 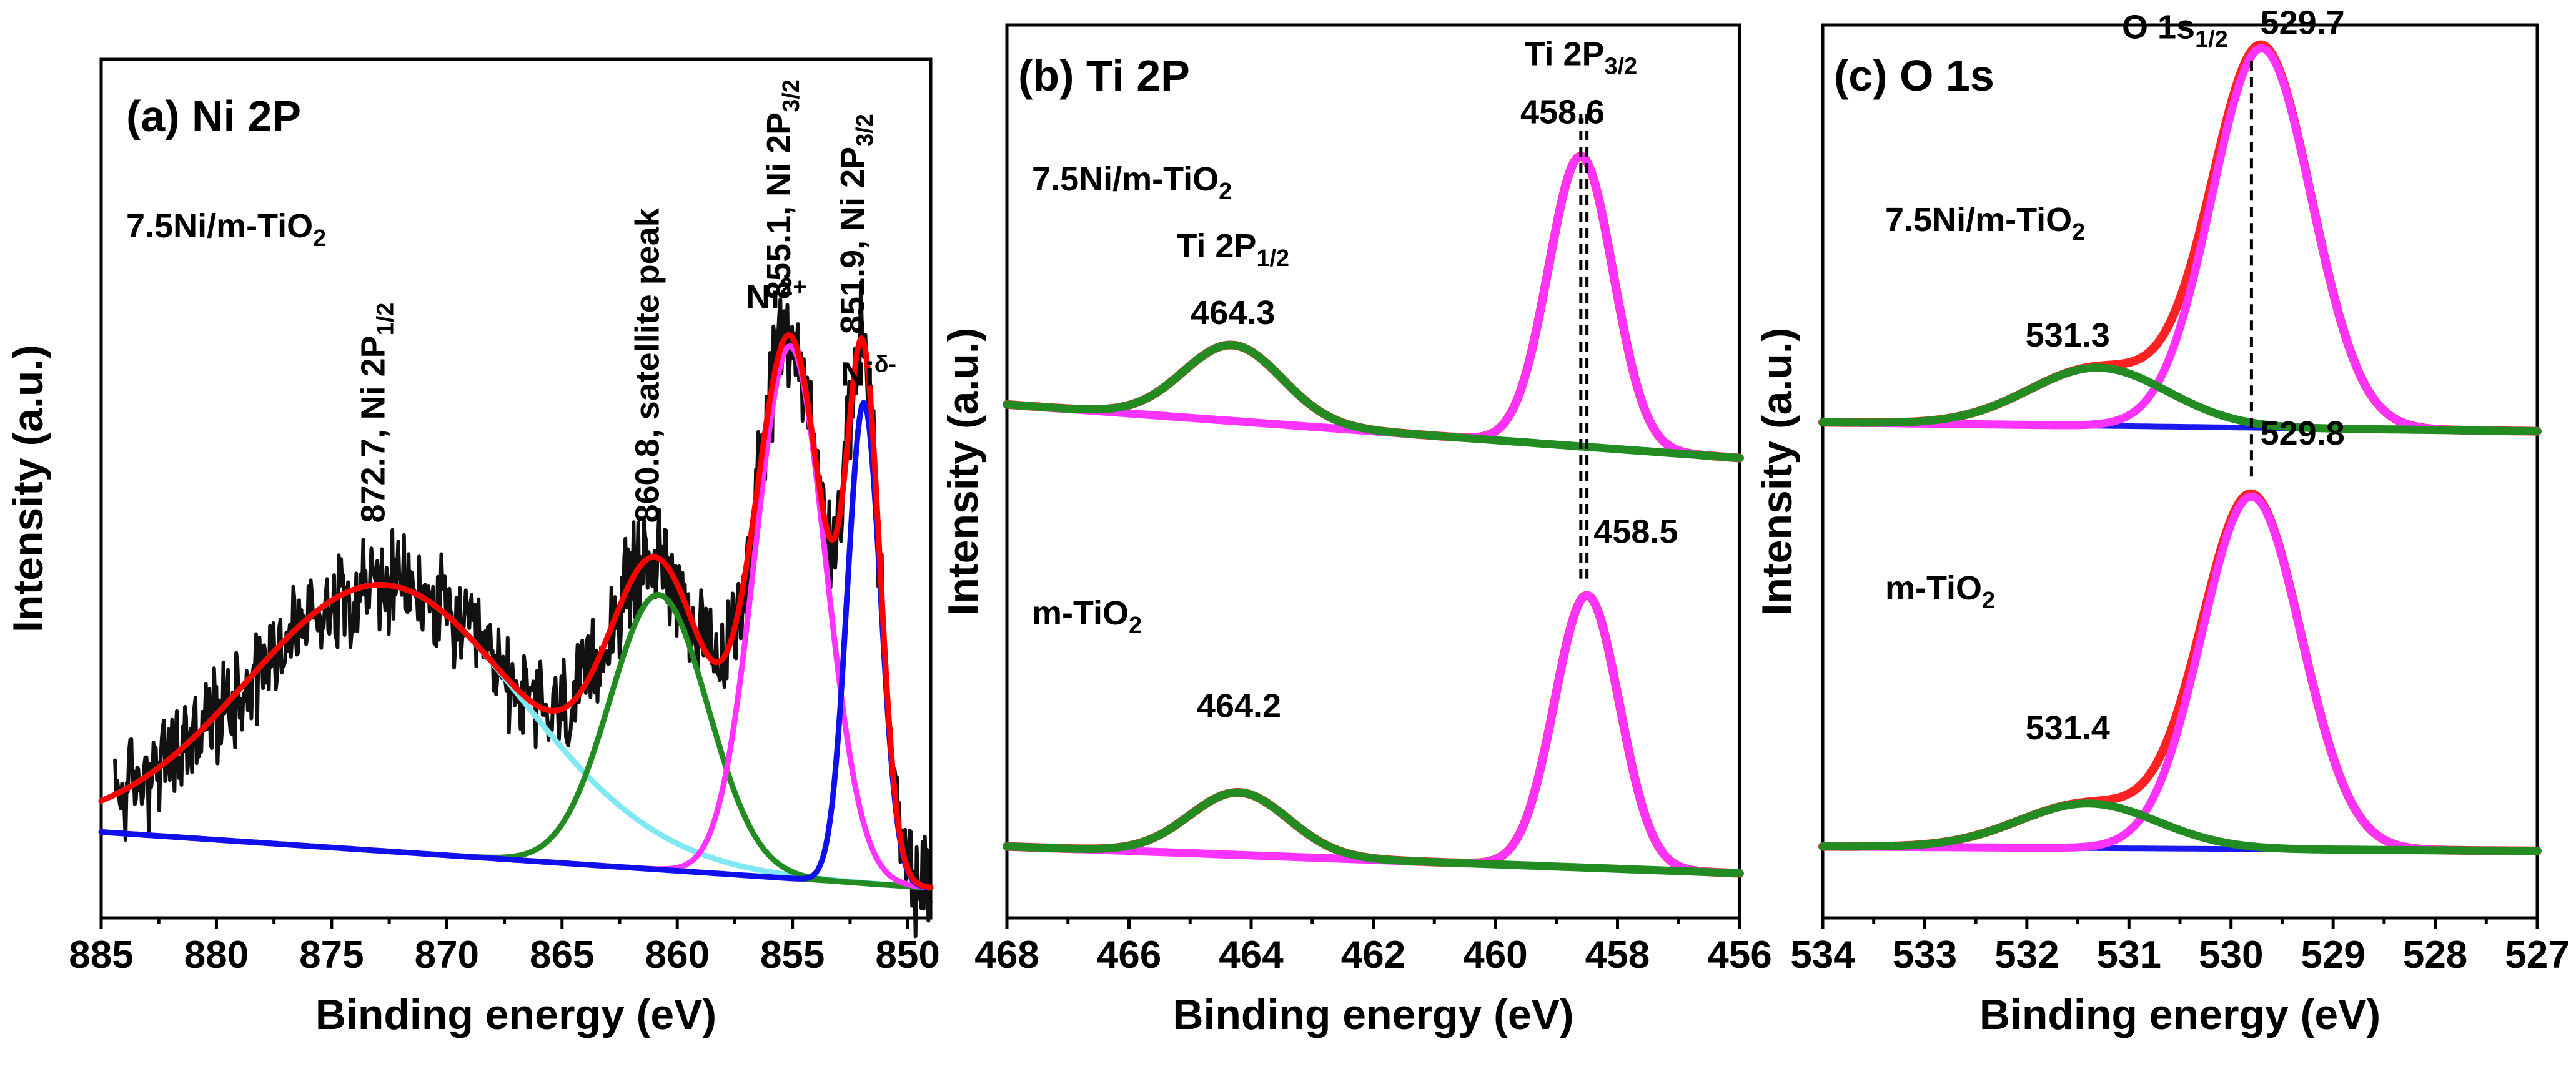 What do you see at coordinates (1129, 955) in the screenshot?
I see `x-tick-label: 466` at bounding box center [1129, 955].